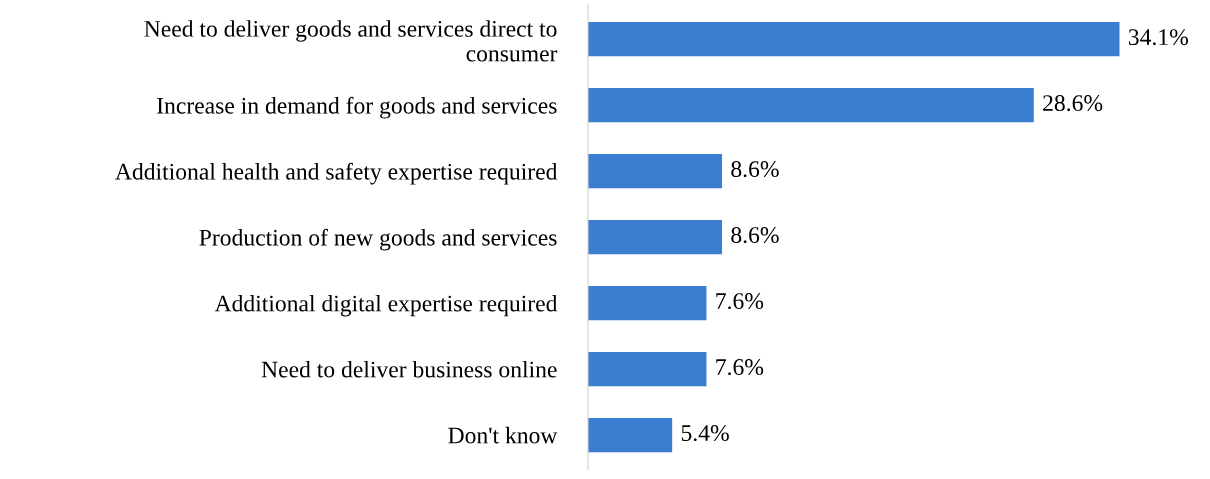 The image size is (1210, 479). What do you see at coordinates (378, 239) in the screenshot?
I see `y-tick-label: Production of new goods and services` at bounding box center [378, 239].